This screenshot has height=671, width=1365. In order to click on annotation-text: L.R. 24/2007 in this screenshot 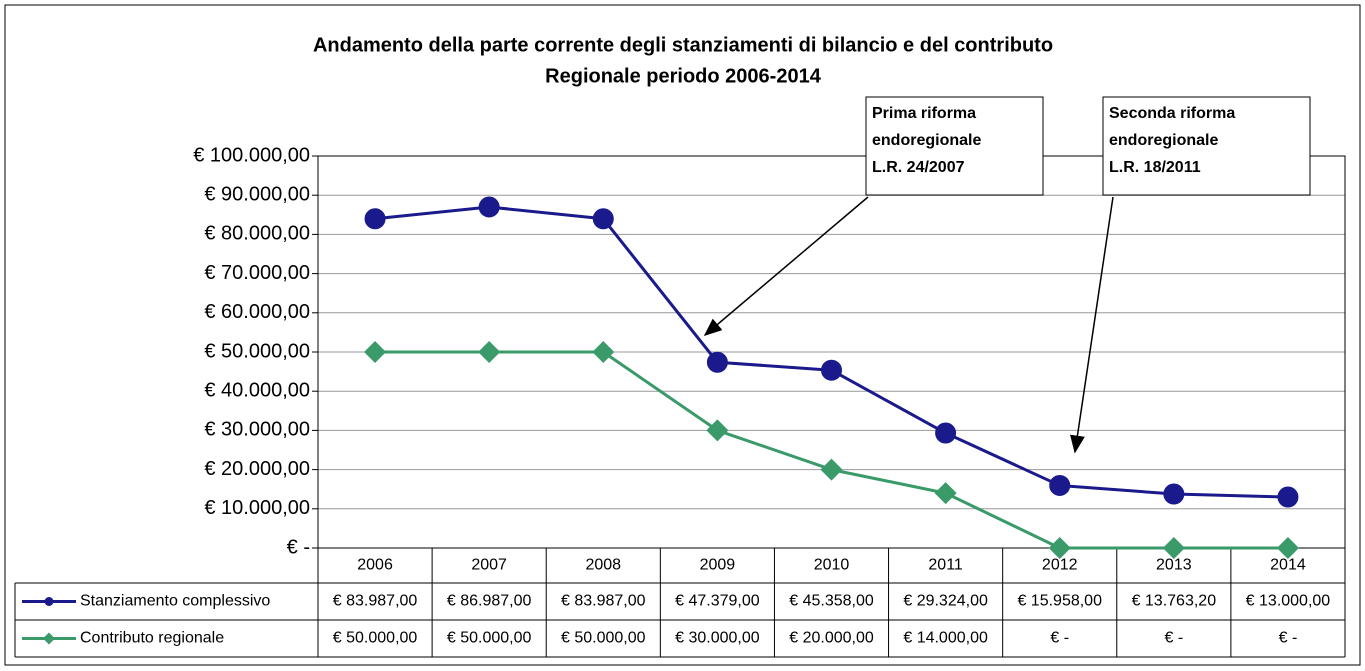, I will do `click(918, 167)`.